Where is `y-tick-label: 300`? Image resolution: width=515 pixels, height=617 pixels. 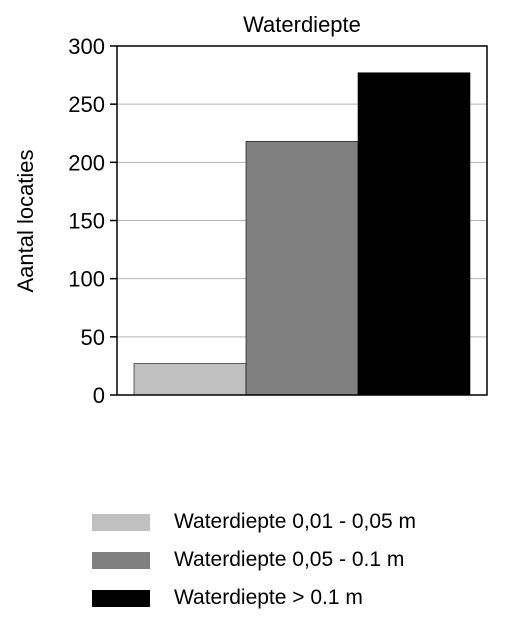 y-tick-label: 300 is located at coordinates (86, 46).